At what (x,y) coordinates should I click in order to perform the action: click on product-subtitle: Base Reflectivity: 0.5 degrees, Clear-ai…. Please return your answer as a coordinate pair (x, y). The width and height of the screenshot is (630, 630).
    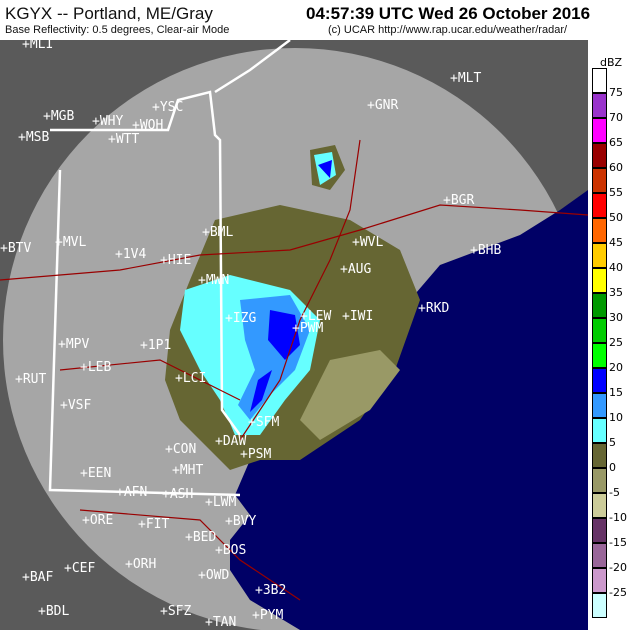
    Looking at the image, I should click on (117, 30).